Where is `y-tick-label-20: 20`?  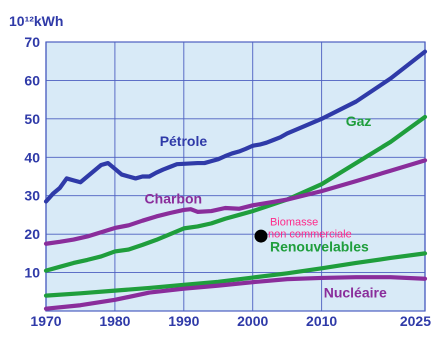 y-tick-label-20: 20 is located at coordinates (32, 234).